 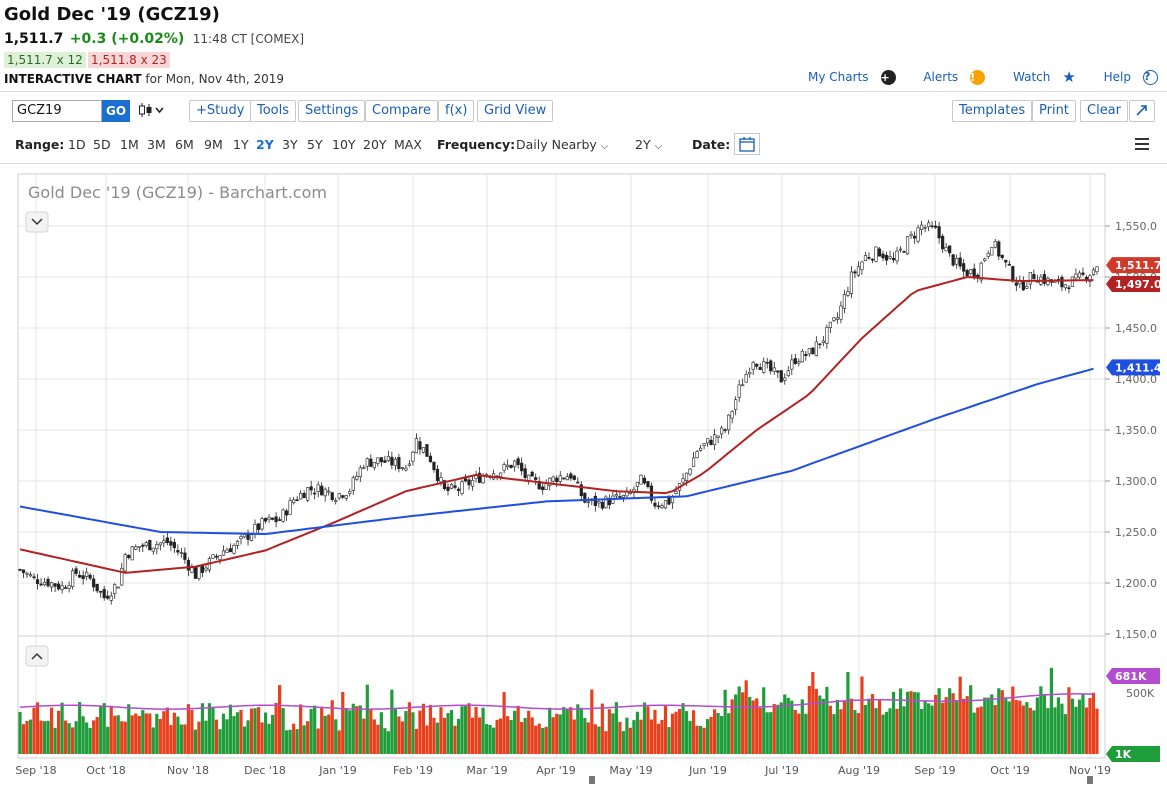 What do you see at coordinates (77, 144) in the screenshot?
I see `range-option: 1D` at bounding box center [77, 144].